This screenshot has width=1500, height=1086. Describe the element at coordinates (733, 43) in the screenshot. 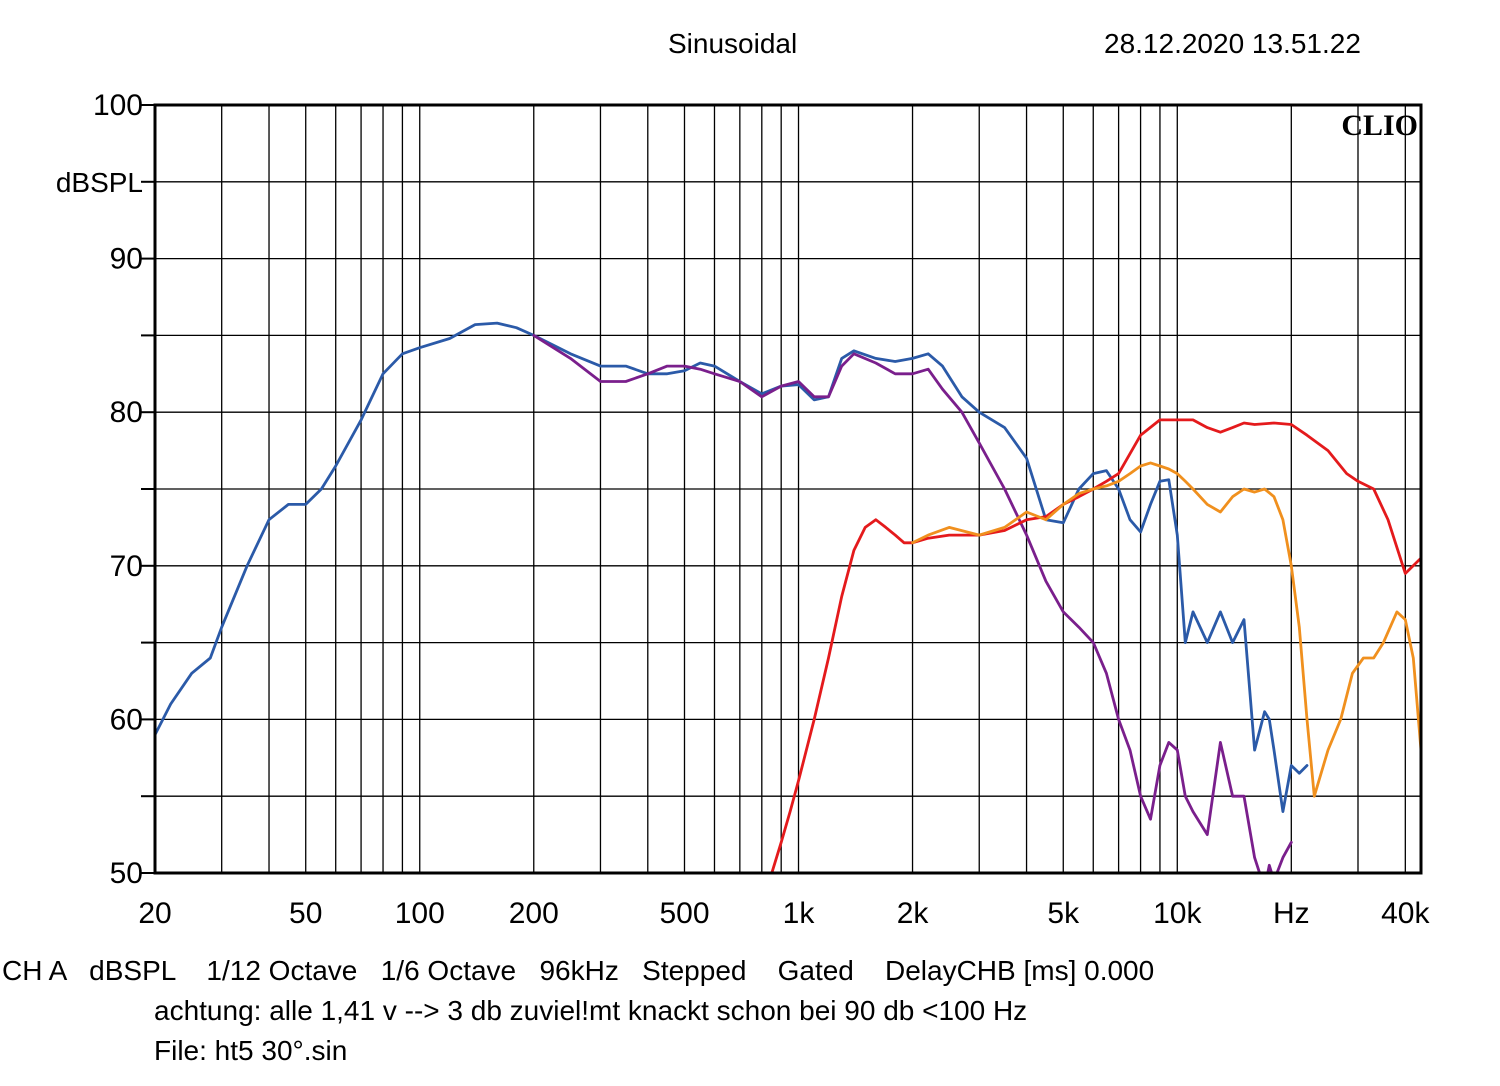

I see `chart-title: Sinusoidal` at that location.